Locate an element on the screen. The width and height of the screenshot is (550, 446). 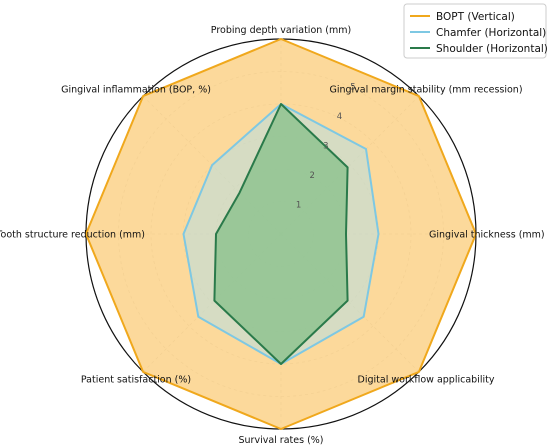
r-tick-label: 3 is located at coordinates (325, 147).